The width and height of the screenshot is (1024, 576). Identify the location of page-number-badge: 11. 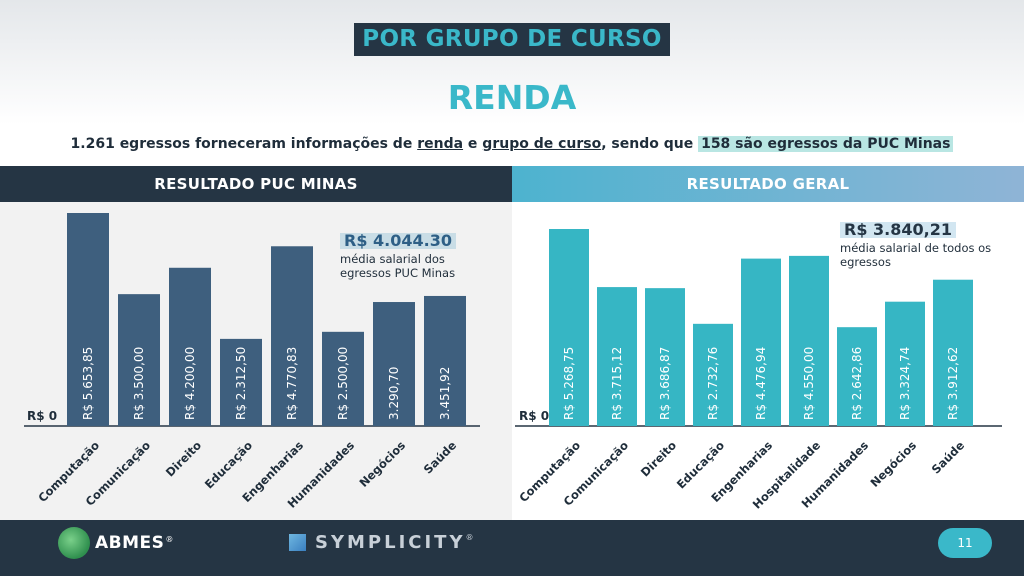
(965, 543).